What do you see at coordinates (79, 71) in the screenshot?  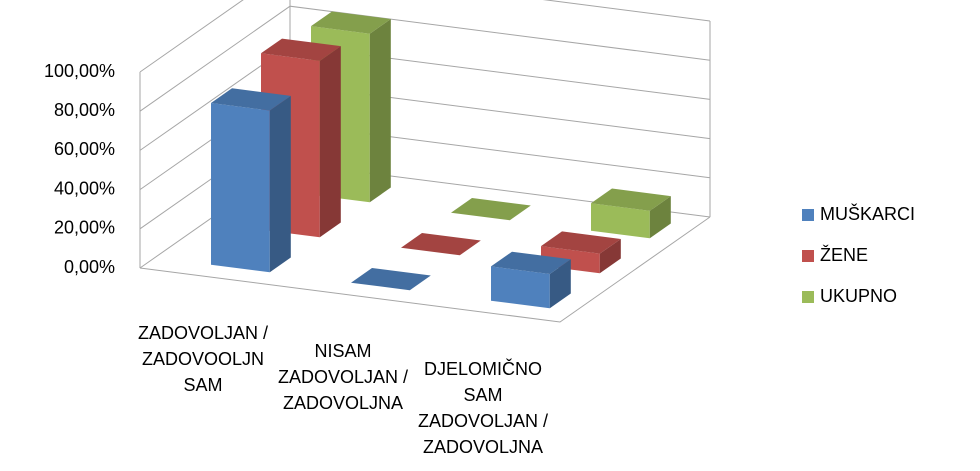 I see `y-tick-label: 100,00%` at bounding box center [79, 71].